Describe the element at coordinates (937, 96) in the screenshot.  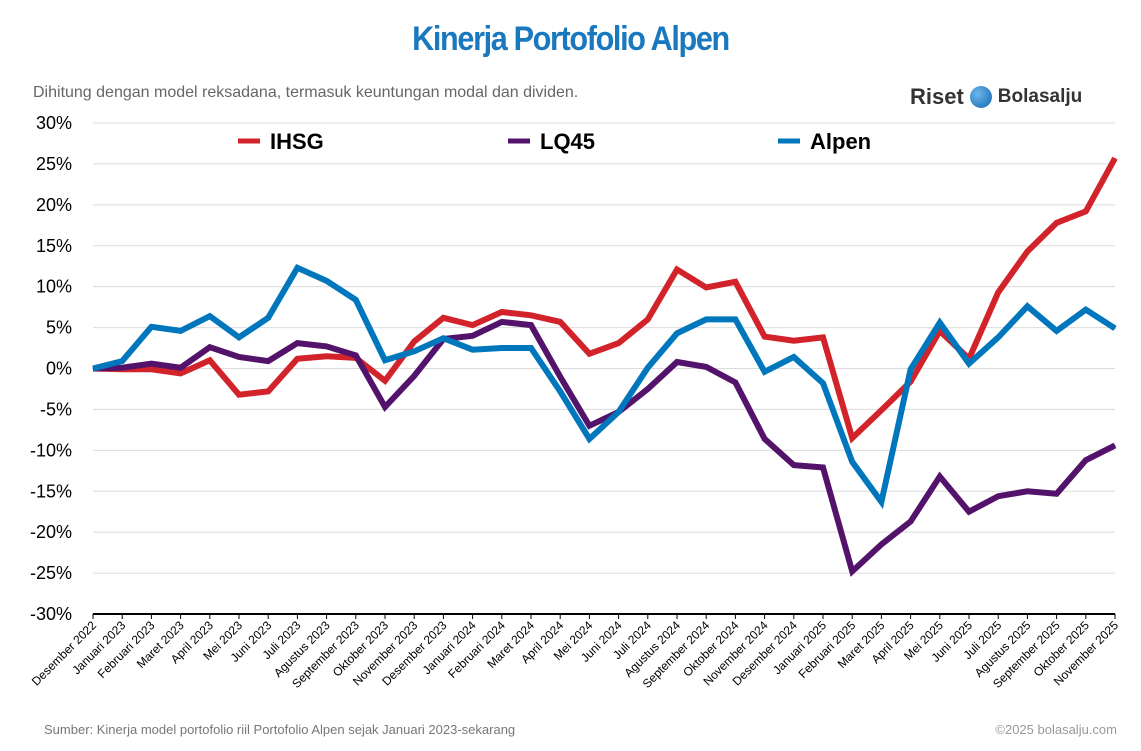
I see `logo-text-riset: Riset` at that location.